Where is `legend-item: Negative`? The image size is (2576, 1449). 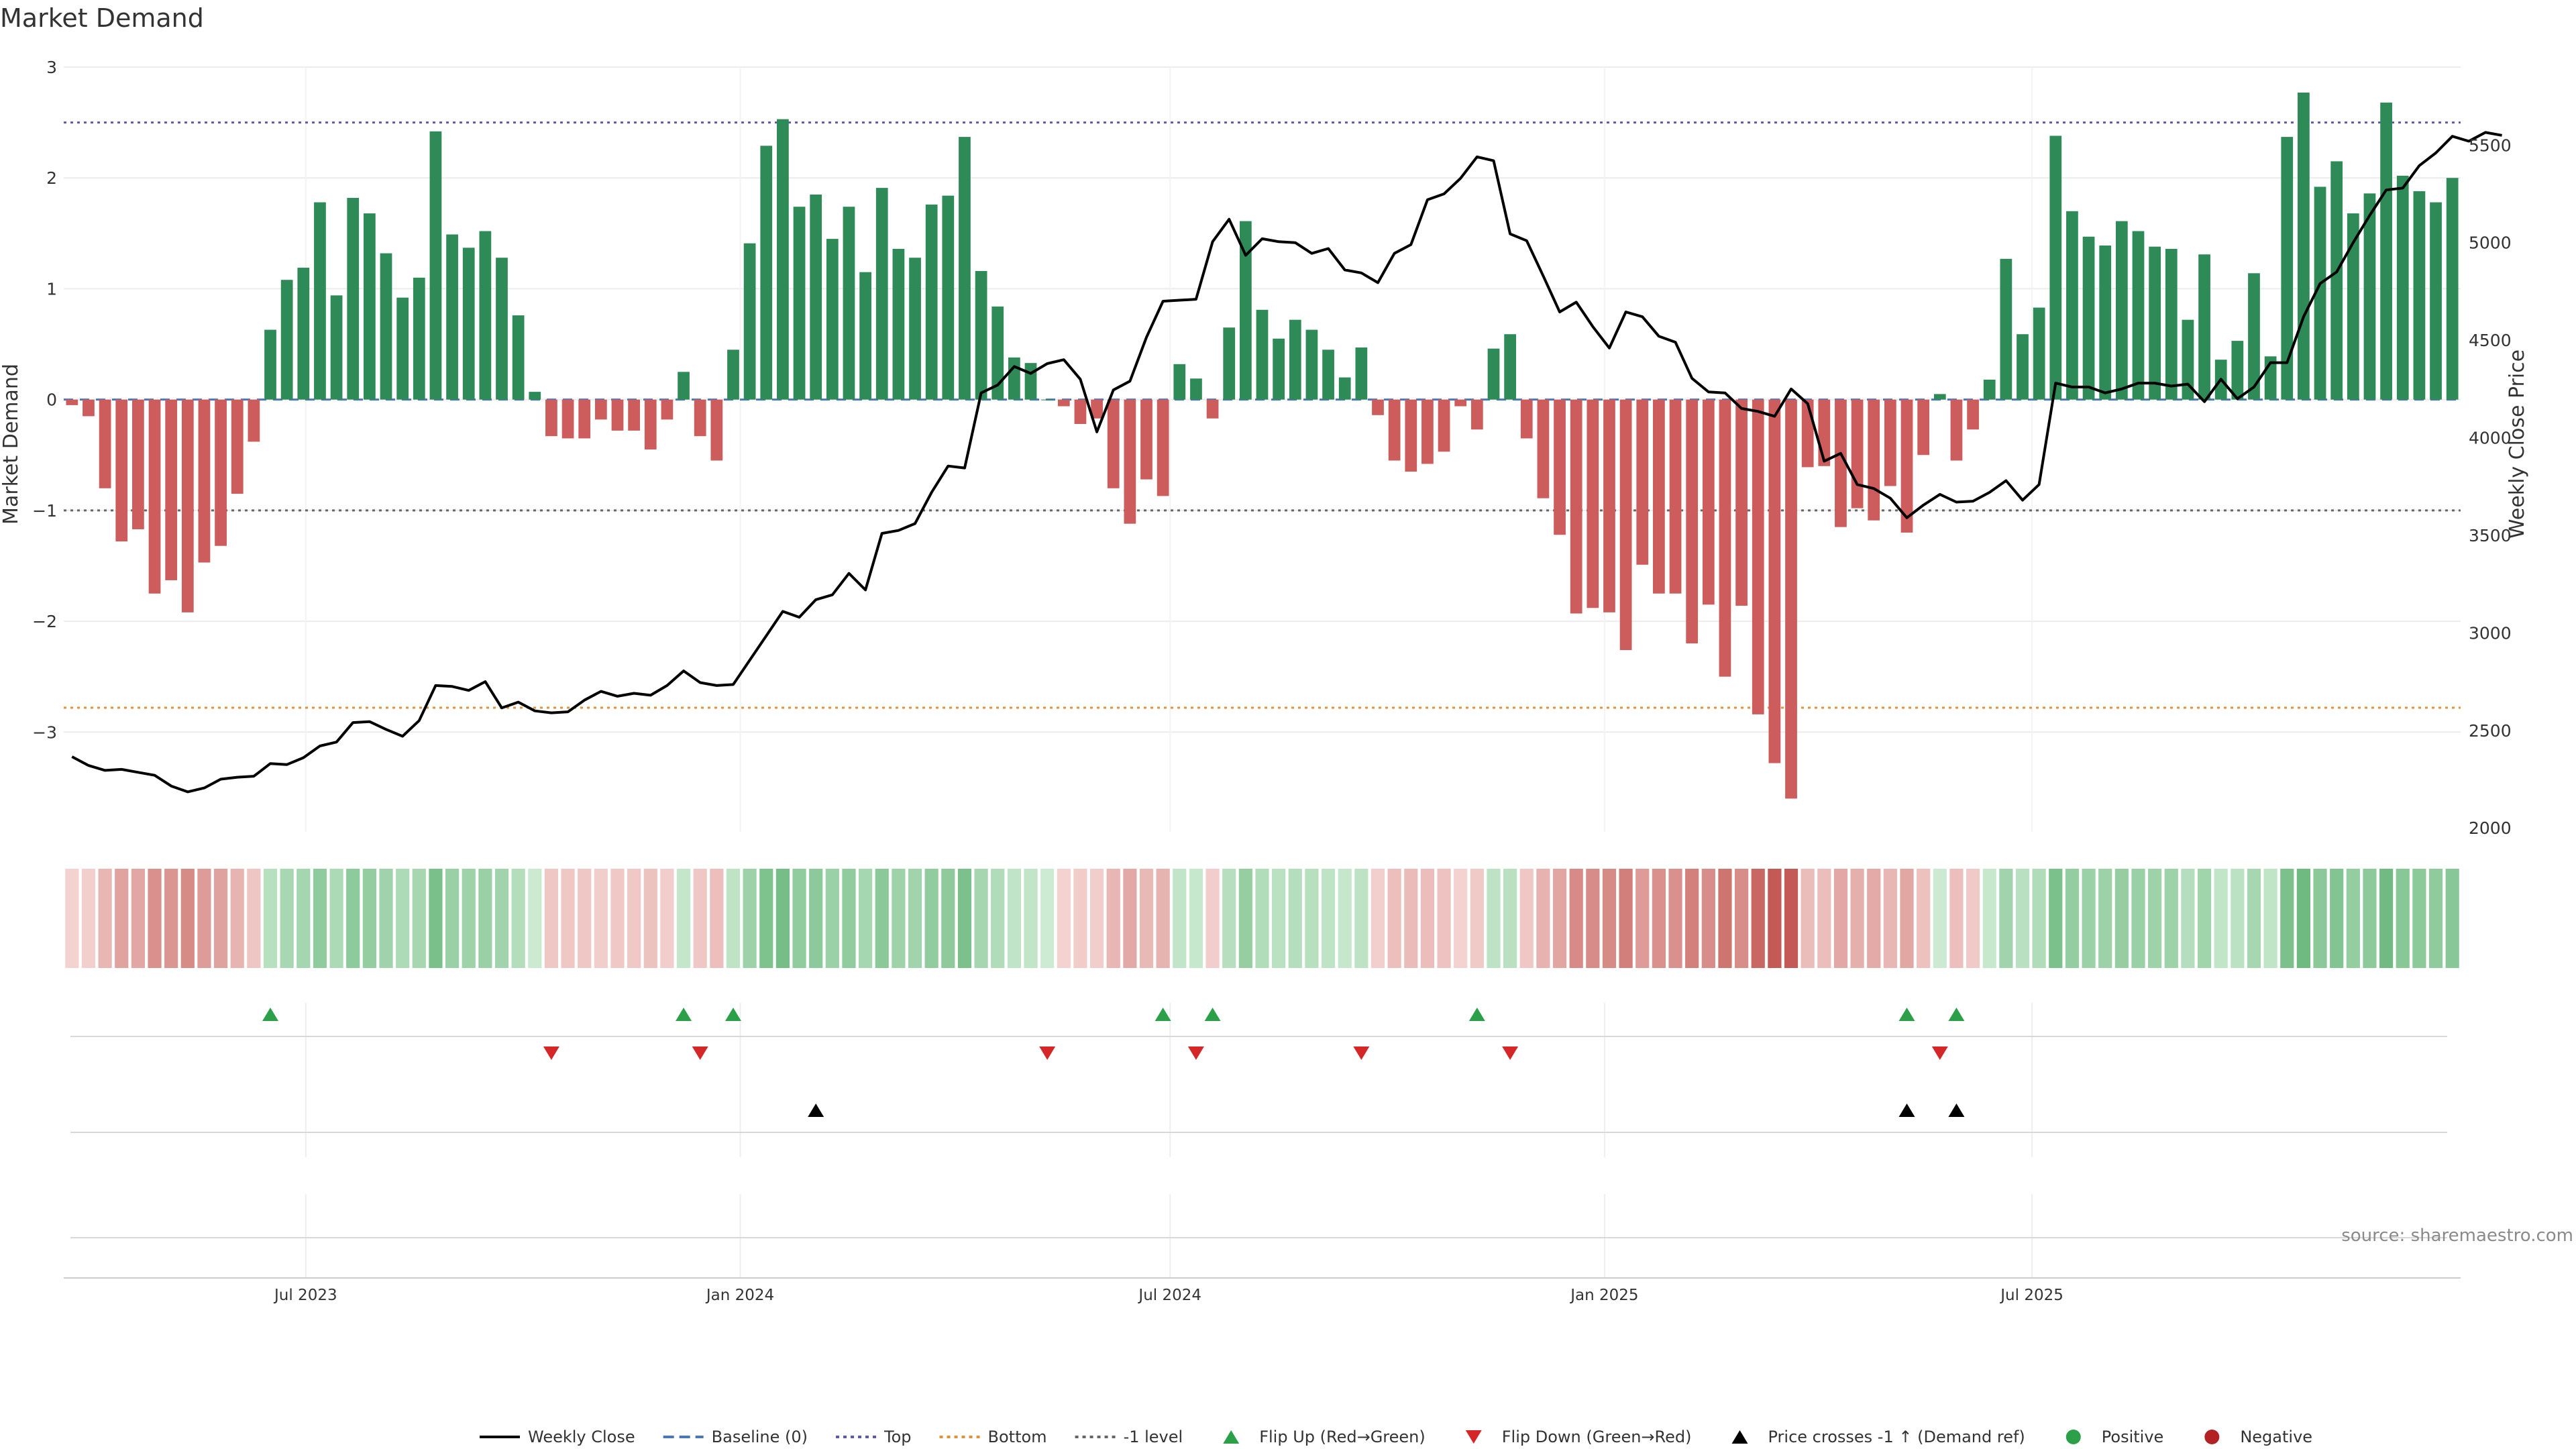 legend-item: Negative is located at coordinates (2258, 1437).